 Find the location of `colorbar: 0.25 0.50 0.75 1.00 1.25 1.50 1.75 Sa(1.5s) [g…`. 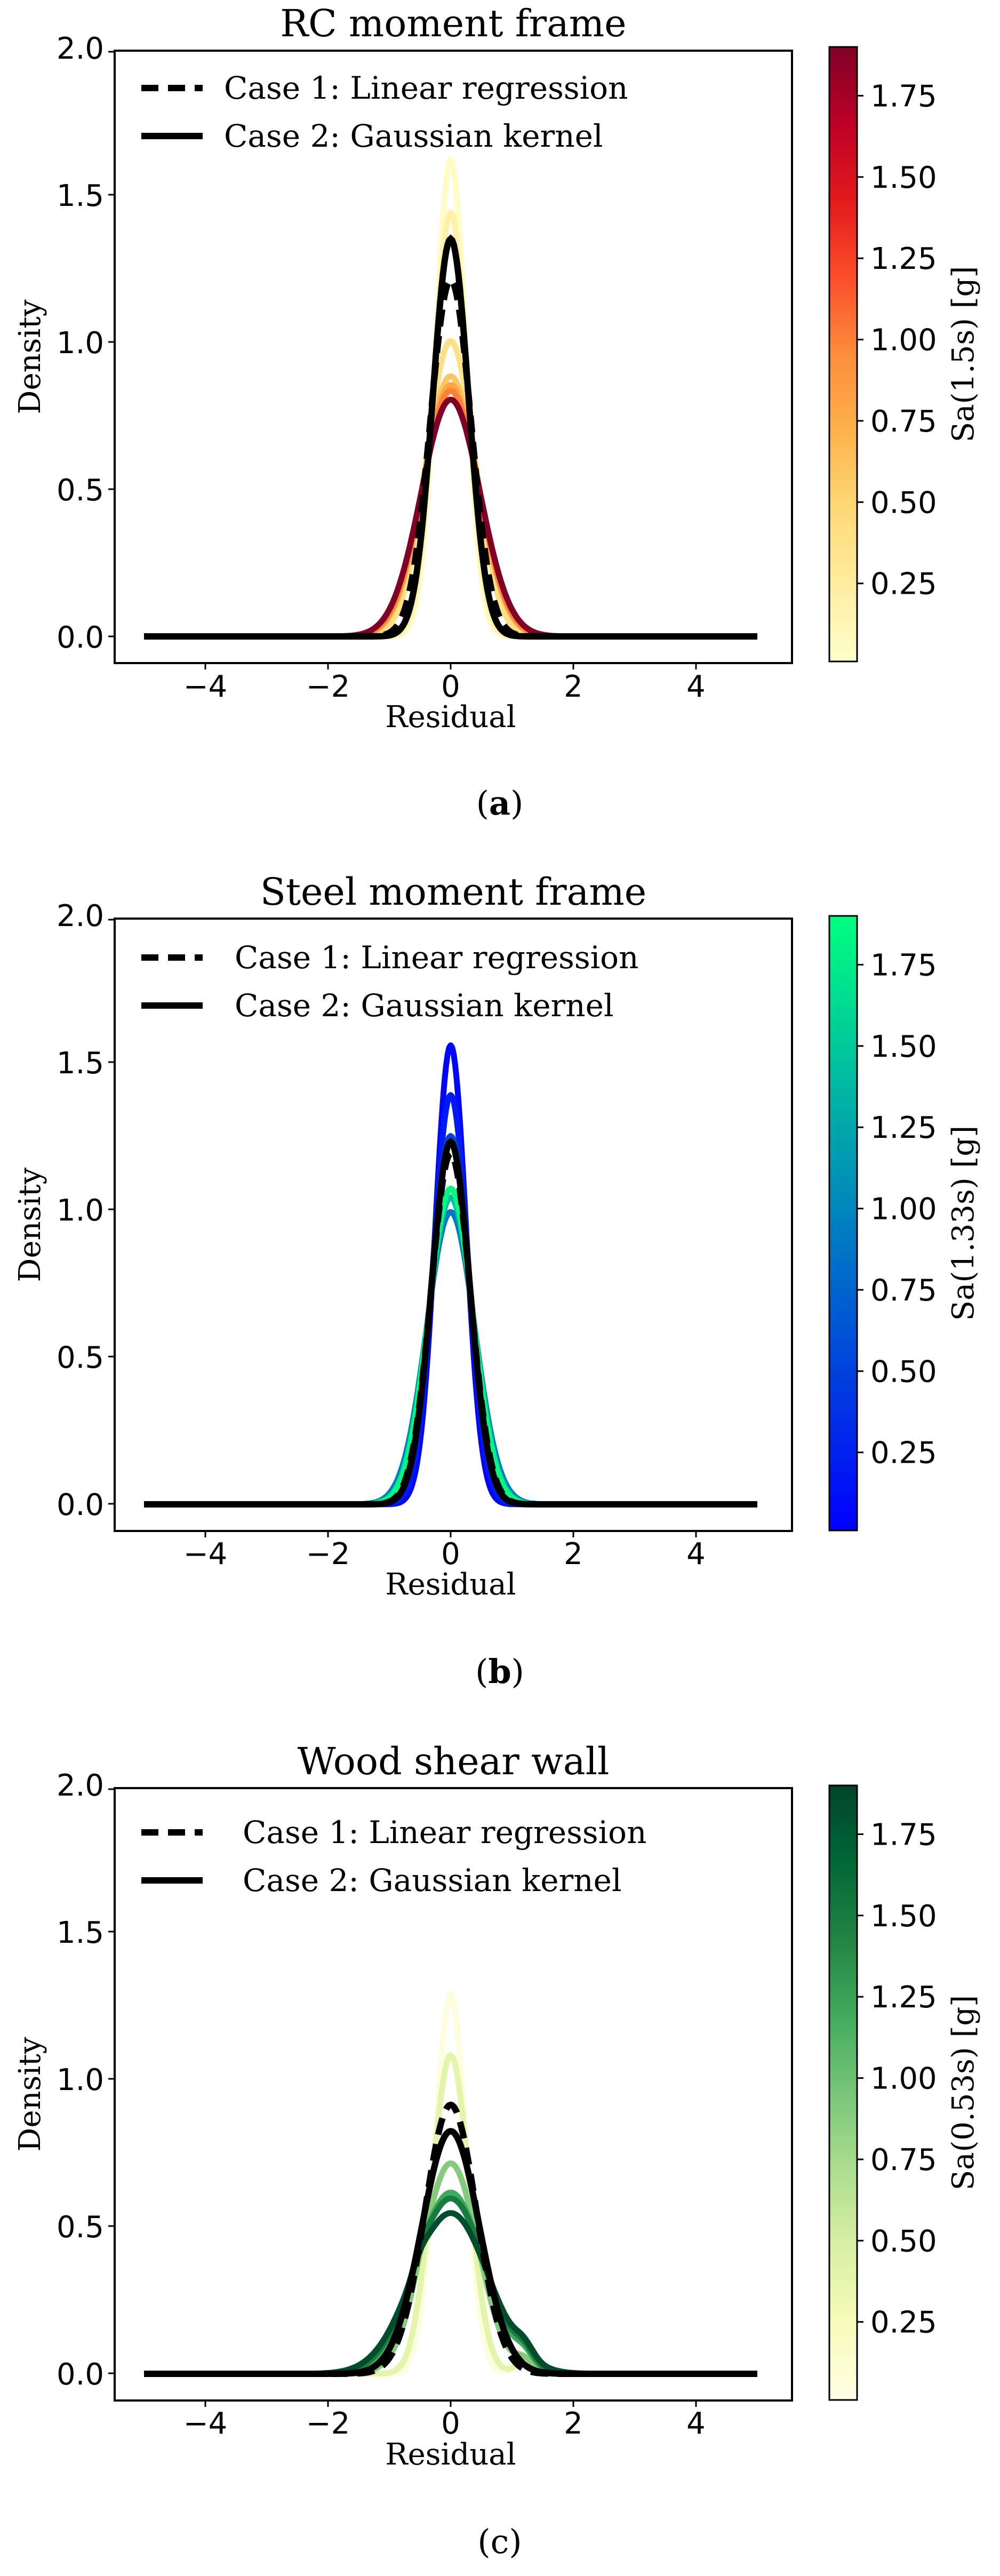

colorbar: 0.25 0.50 0.75 1.00 1.25 1.50 1.75 Sa(1.5s) [g… is located at coordinates (904, 354).